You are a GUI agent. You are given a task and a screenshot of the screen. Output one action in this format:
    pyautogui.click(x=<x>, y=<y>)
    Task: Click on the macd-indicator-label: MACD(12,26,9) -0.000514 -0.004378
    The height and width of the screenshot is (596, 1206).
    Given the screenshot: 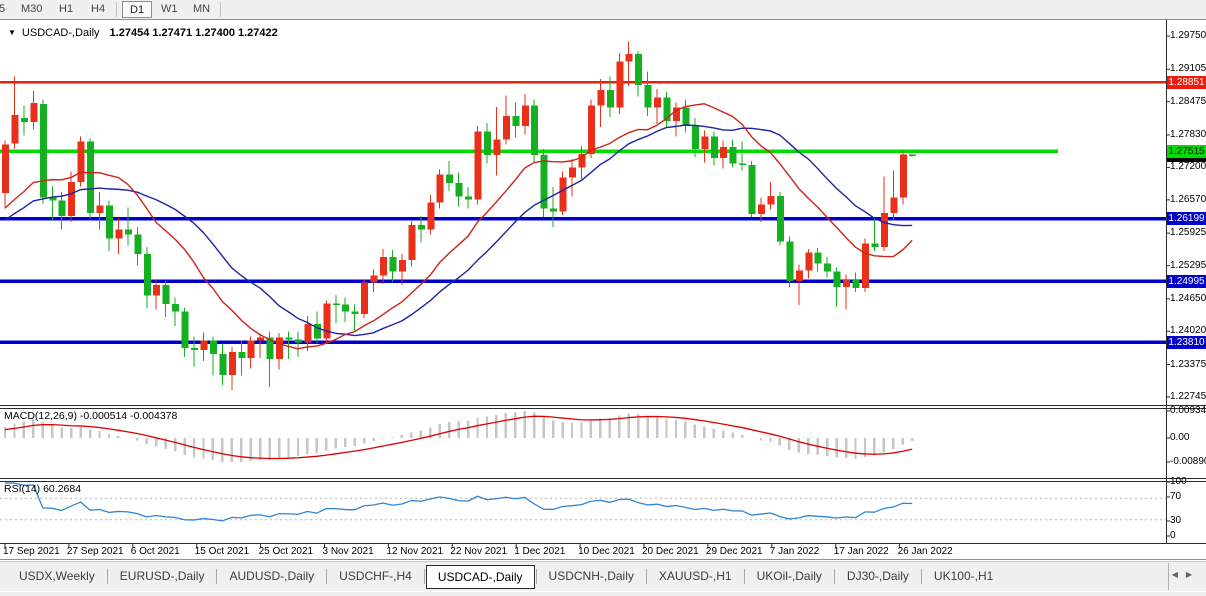 What is the action you would take?
    pyautogui.click(x=91, y=416)
    